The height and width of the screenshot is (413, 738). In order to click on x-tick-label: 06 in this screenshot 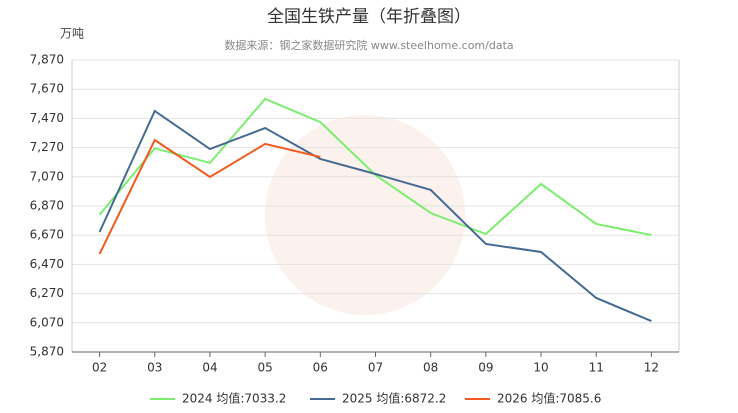, I will do `click(320, 368)`.